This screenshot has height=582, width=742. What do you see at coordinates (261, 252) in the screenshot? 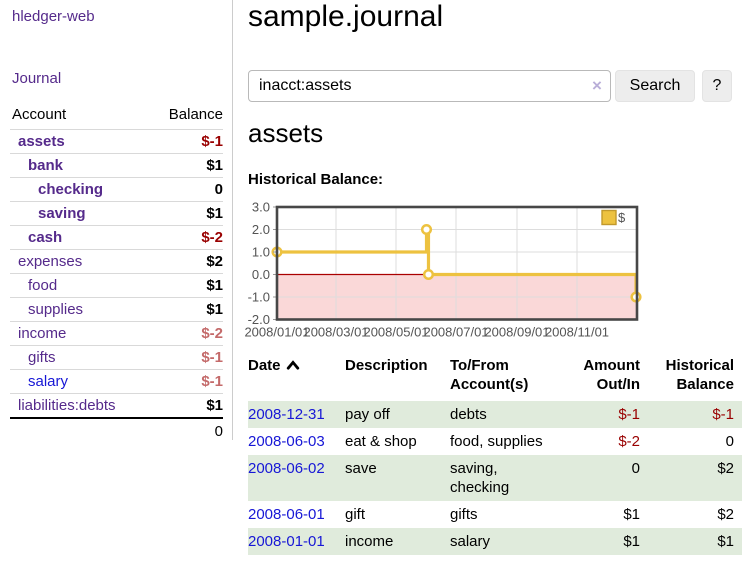
I see `chart-ytick-label: 1.0` at bounding box center [261, 252].